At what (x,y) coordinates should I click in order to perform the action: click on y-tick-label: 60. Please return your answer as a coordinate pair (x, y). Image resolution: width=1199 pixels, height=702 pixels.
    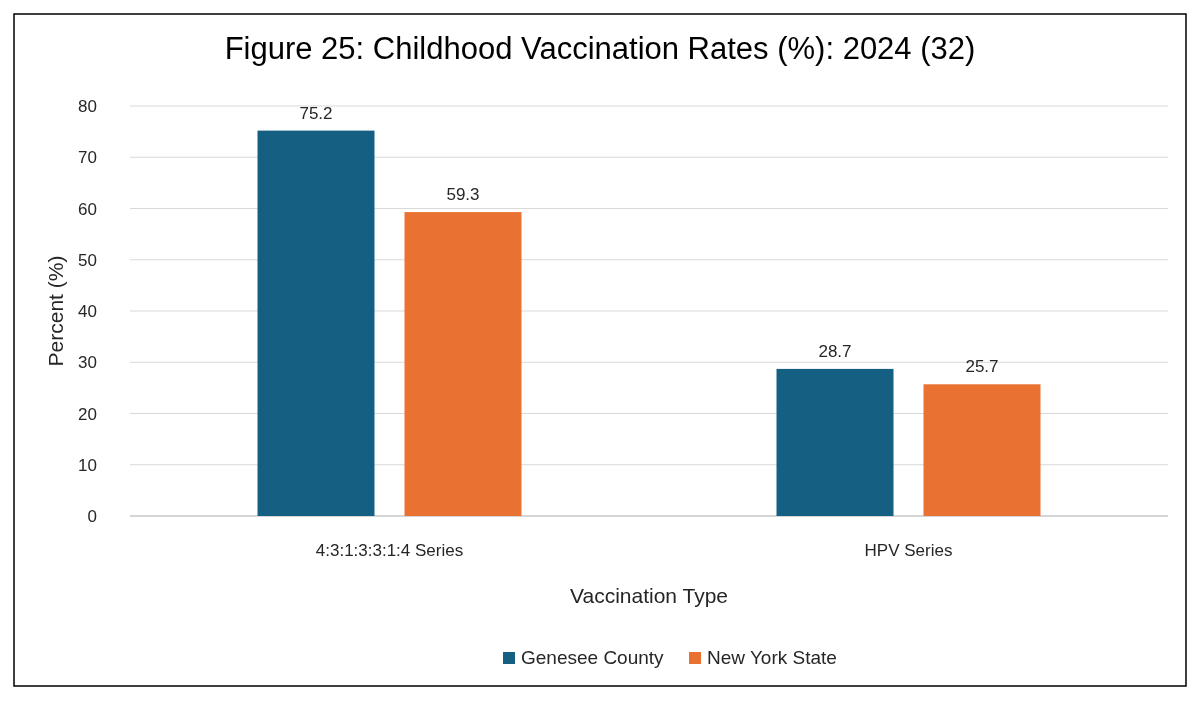
    Looking at the image, I should click on (87, 209).